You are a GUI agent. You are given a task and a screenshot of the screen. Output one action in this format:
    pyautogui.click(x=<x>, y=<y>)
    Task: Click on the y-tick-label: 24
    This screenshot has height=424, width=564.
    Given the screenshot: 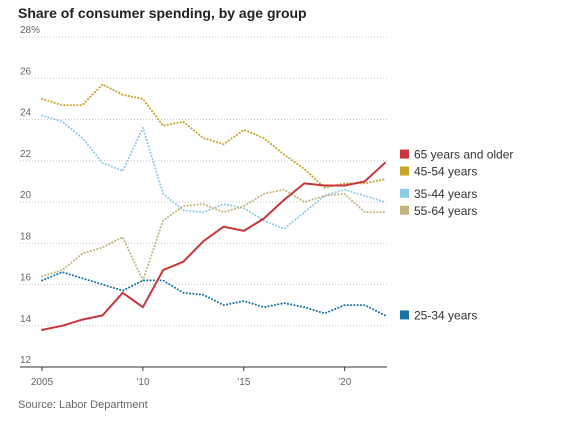 What is the action you would take?
    pyautogui.click(x=26, y=113)
    